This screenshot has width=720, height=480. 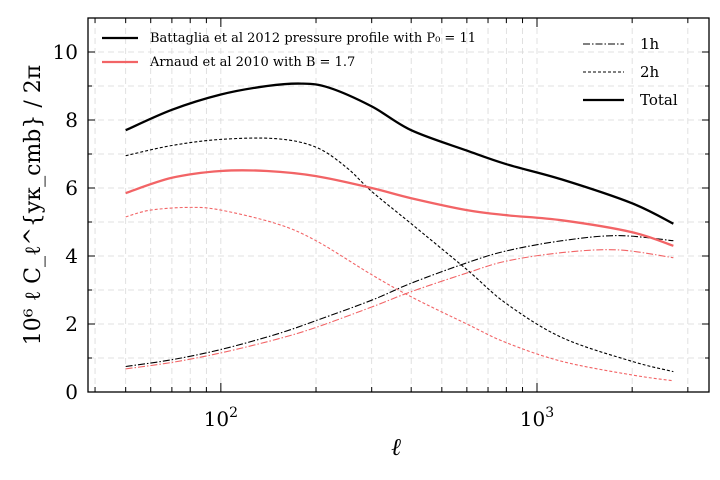 What do you see at coordinates (396, 447) in the screenshot?
I see `x-axis-label: ℓ` at bounding box center [396, 447].